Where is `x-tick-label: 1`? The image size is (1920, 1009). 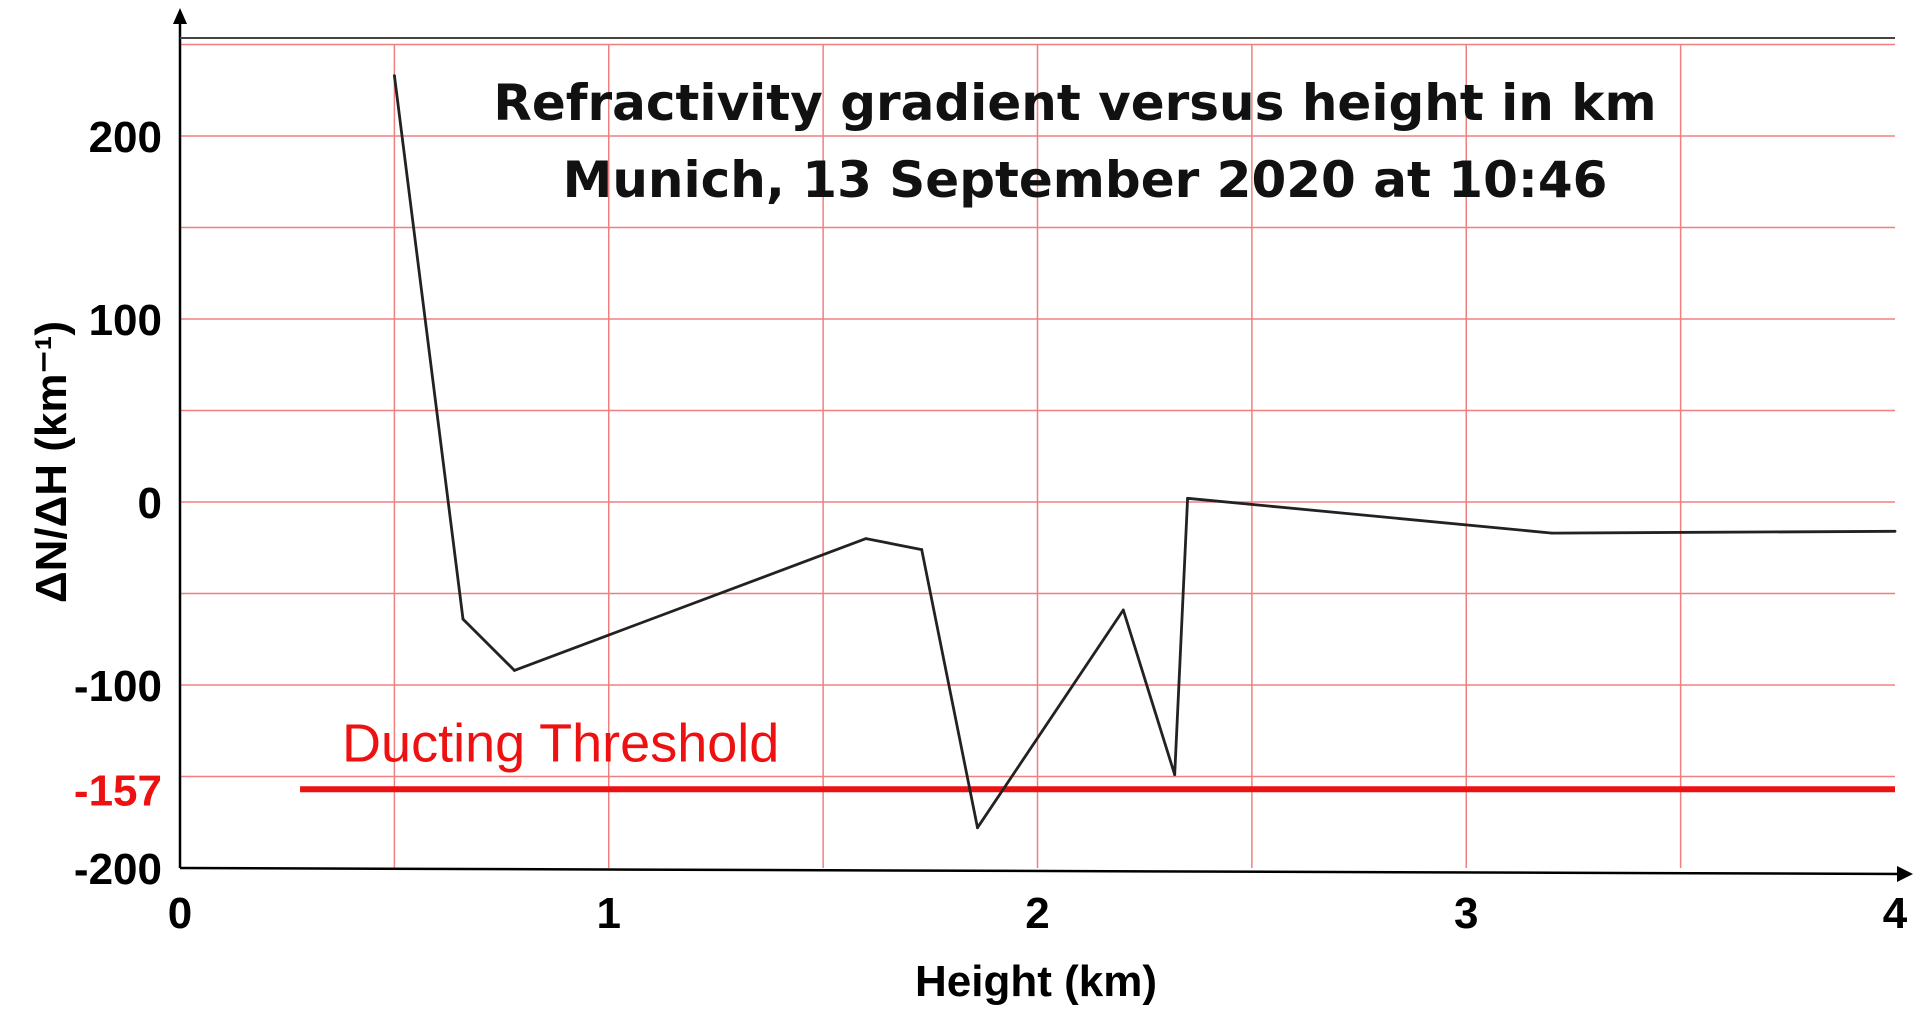
x-tick-label: 1 is located at coordinates (609, 913).